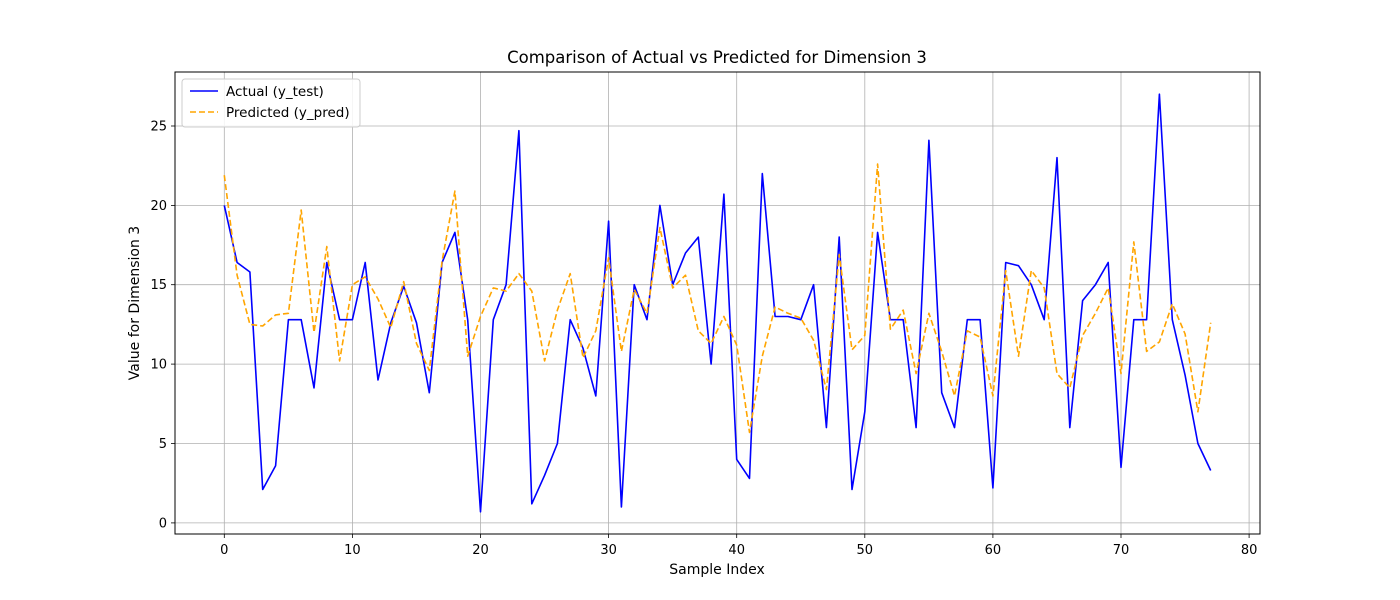 Image resolution: width=1400 pixels, height=600 pixels. I want to click on y-tick-label: 25, so click(158, 127).